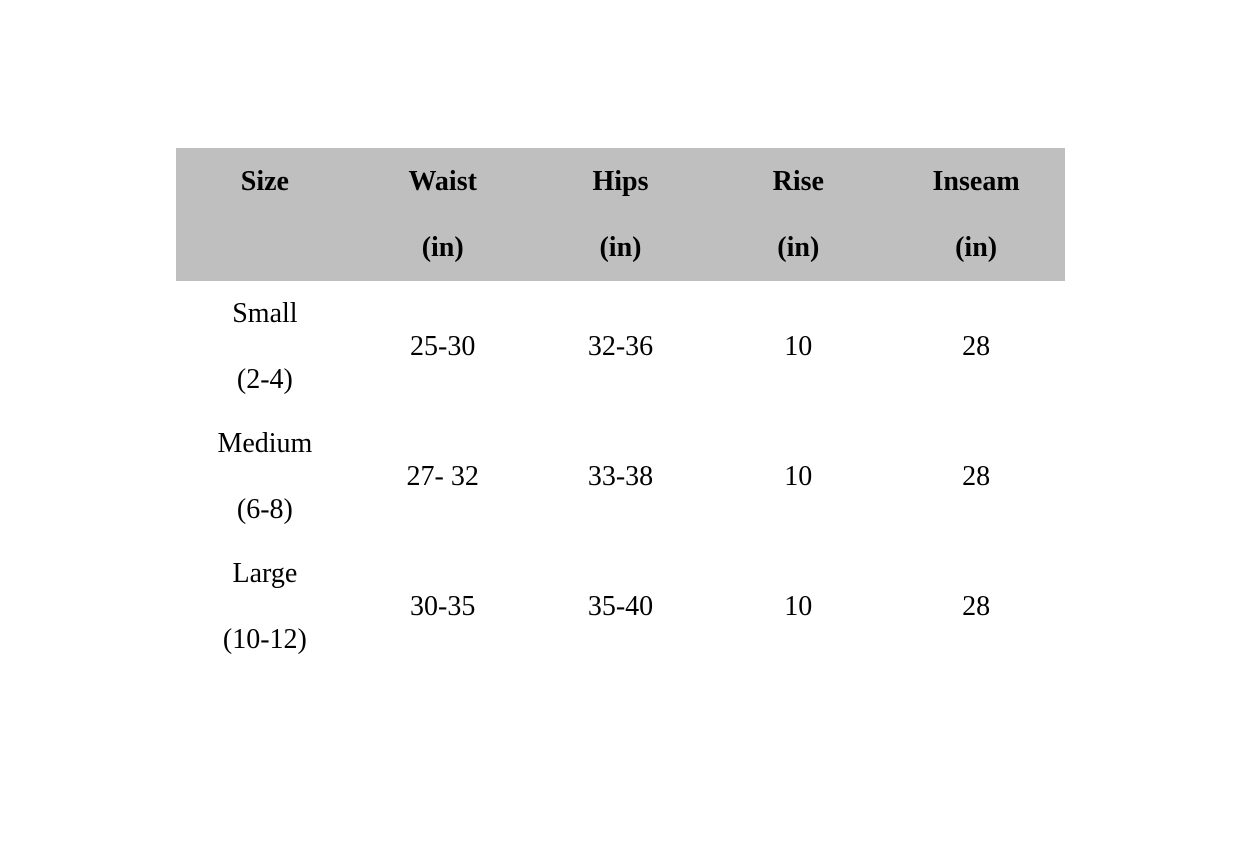 This screenshot has width=1238, height=856. What do you see at coordinates (976, 214) in the screenshot?
I see `column-header-inseam: Inseam (in)` at bounding box center [976, 214].